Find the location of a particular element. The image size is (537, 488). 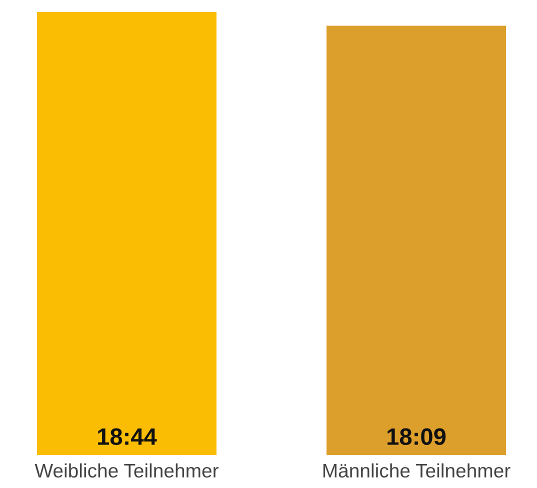

data-label: 18:09 is located at coordinates (417, 437).